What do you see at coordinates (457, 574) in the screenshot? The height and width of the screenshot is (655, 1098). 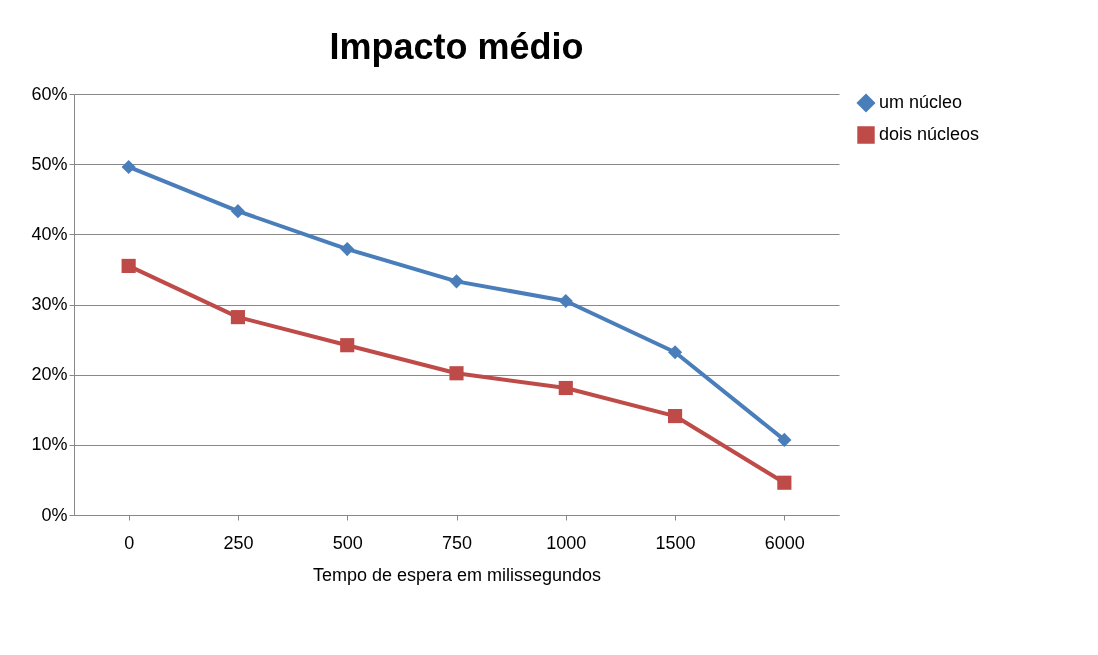 I see `x-axis-title: Tempo de espera em milissegundos` at bounding box center [457, 574].